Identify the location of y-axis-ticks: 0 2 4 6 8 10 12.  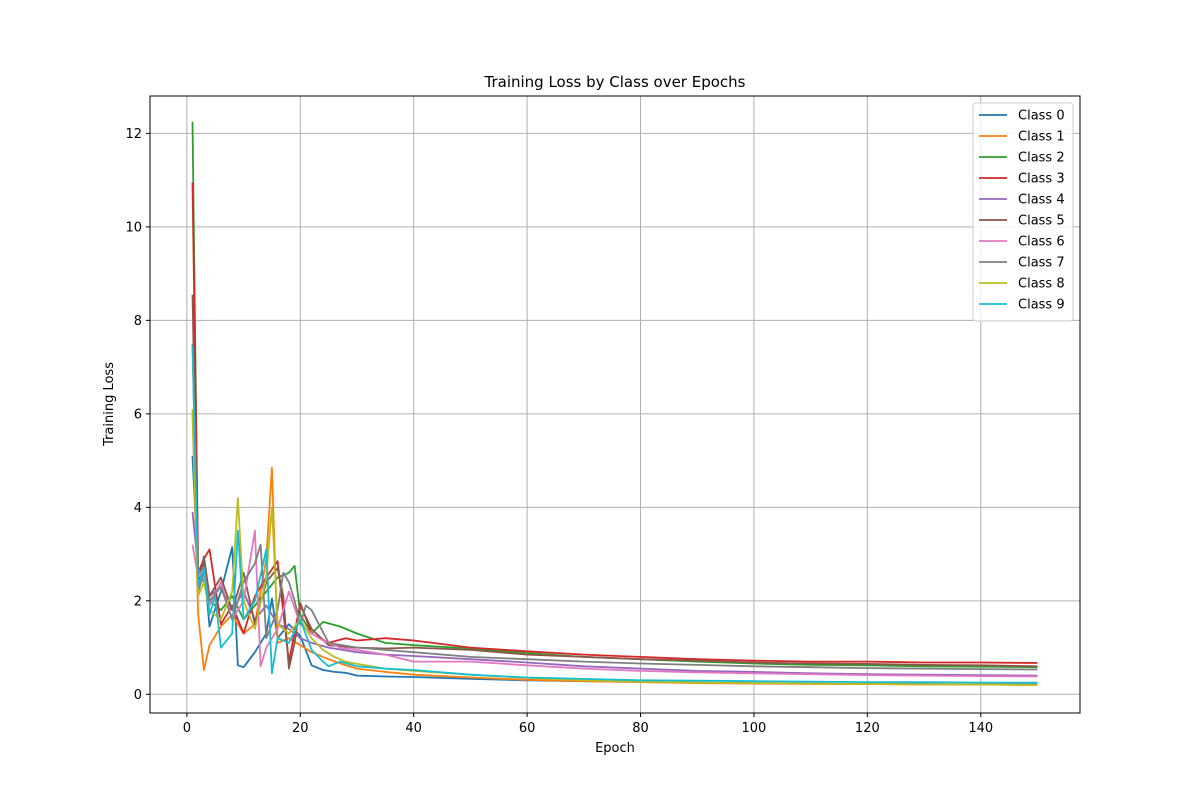
(137, 415).